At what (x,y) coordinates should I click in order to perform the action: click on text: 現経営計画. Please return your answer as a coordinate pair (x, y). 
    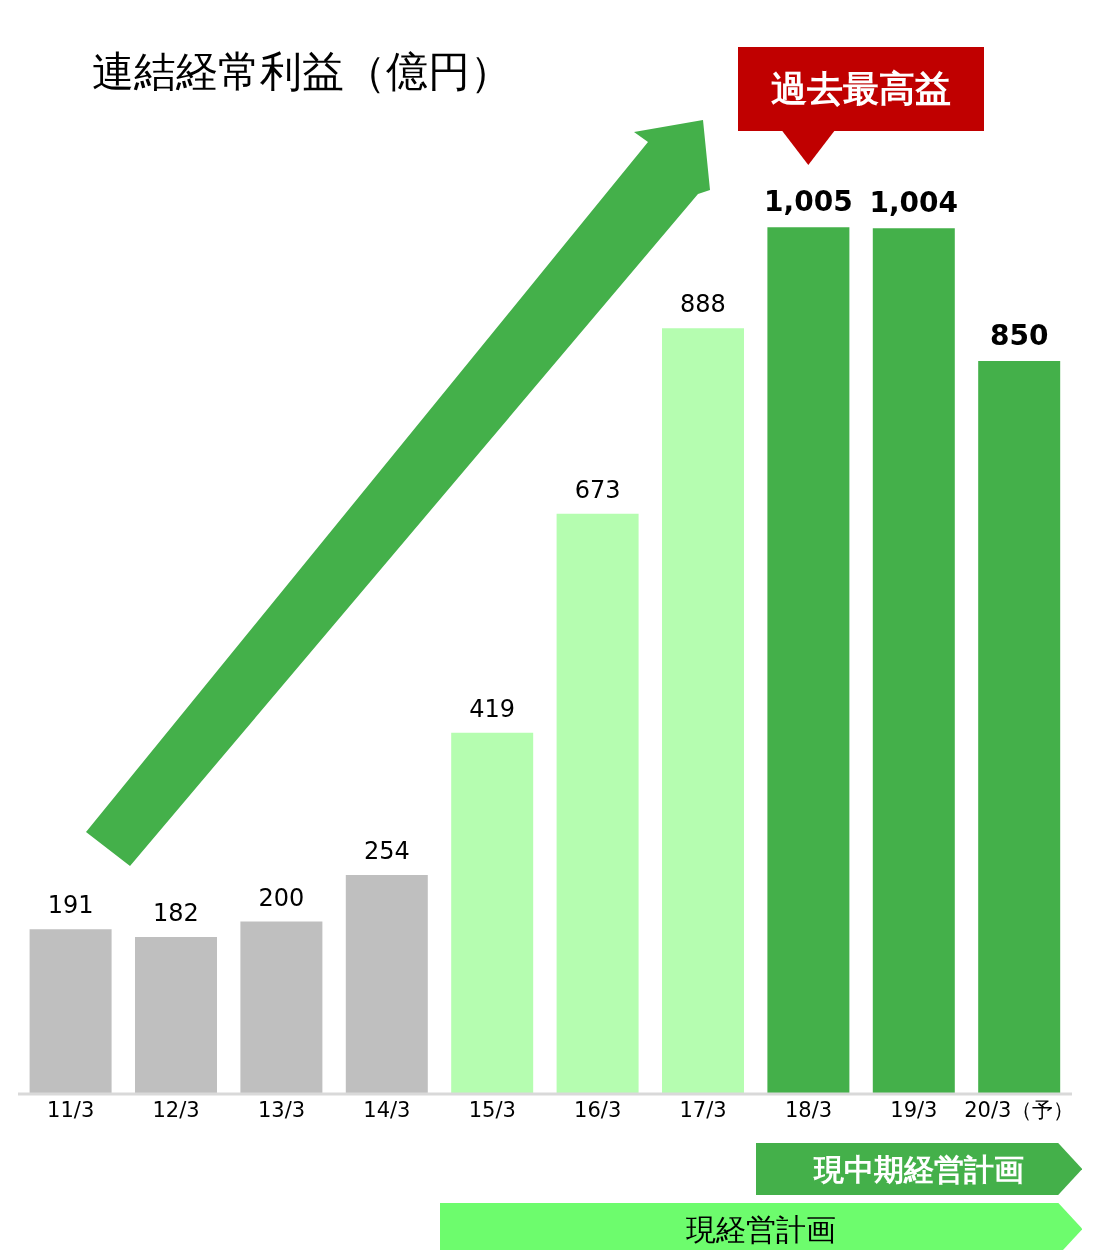
    Looking at the image, I should click on (760, 1229).